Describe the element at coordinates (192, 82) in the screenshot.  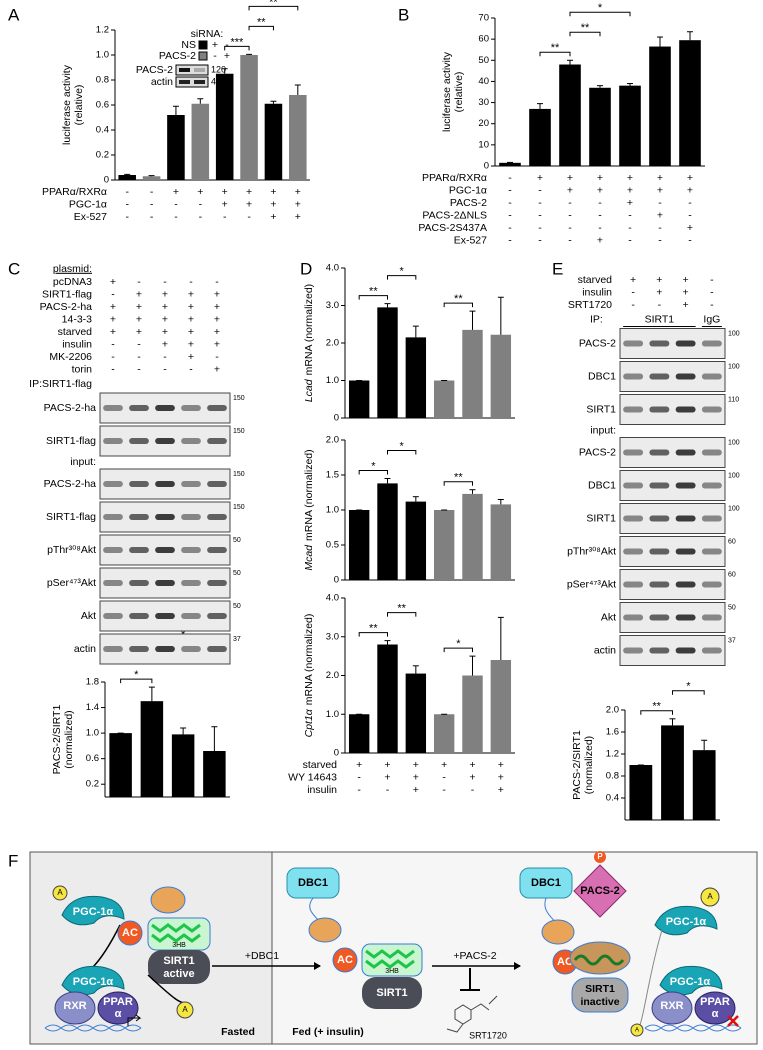
I see `blot` at that location.